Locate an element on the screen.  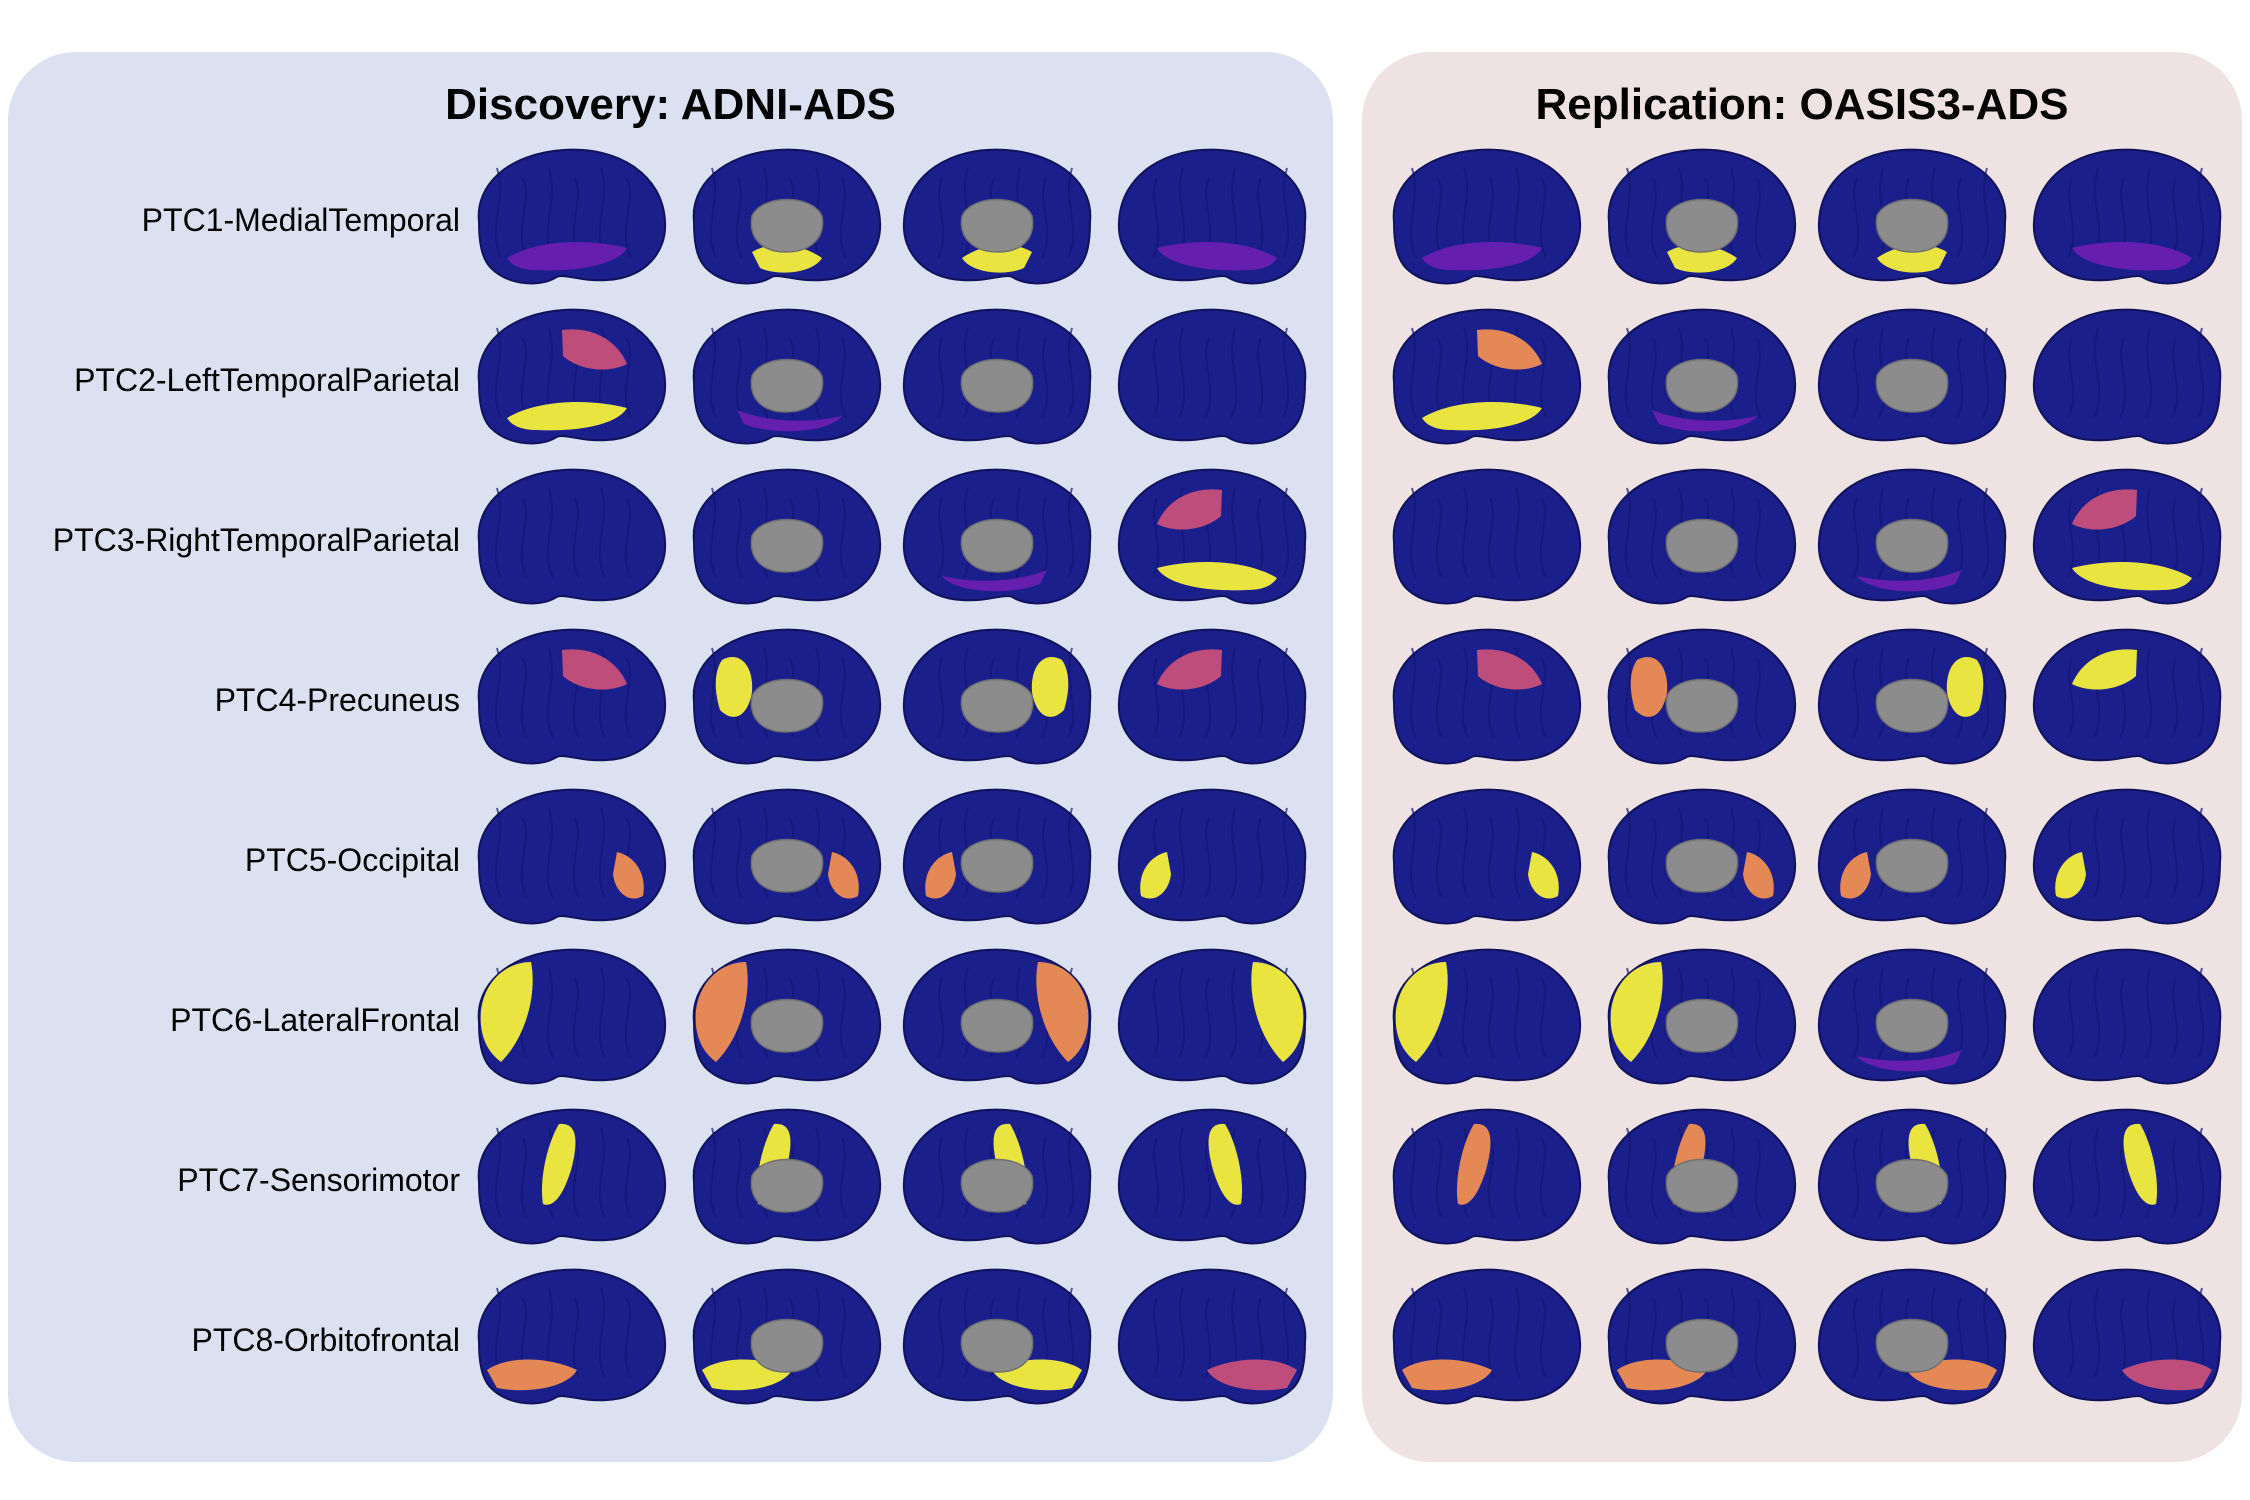
brain-replication-ptc5-left-lateral is located at coordinates (1487, 856).